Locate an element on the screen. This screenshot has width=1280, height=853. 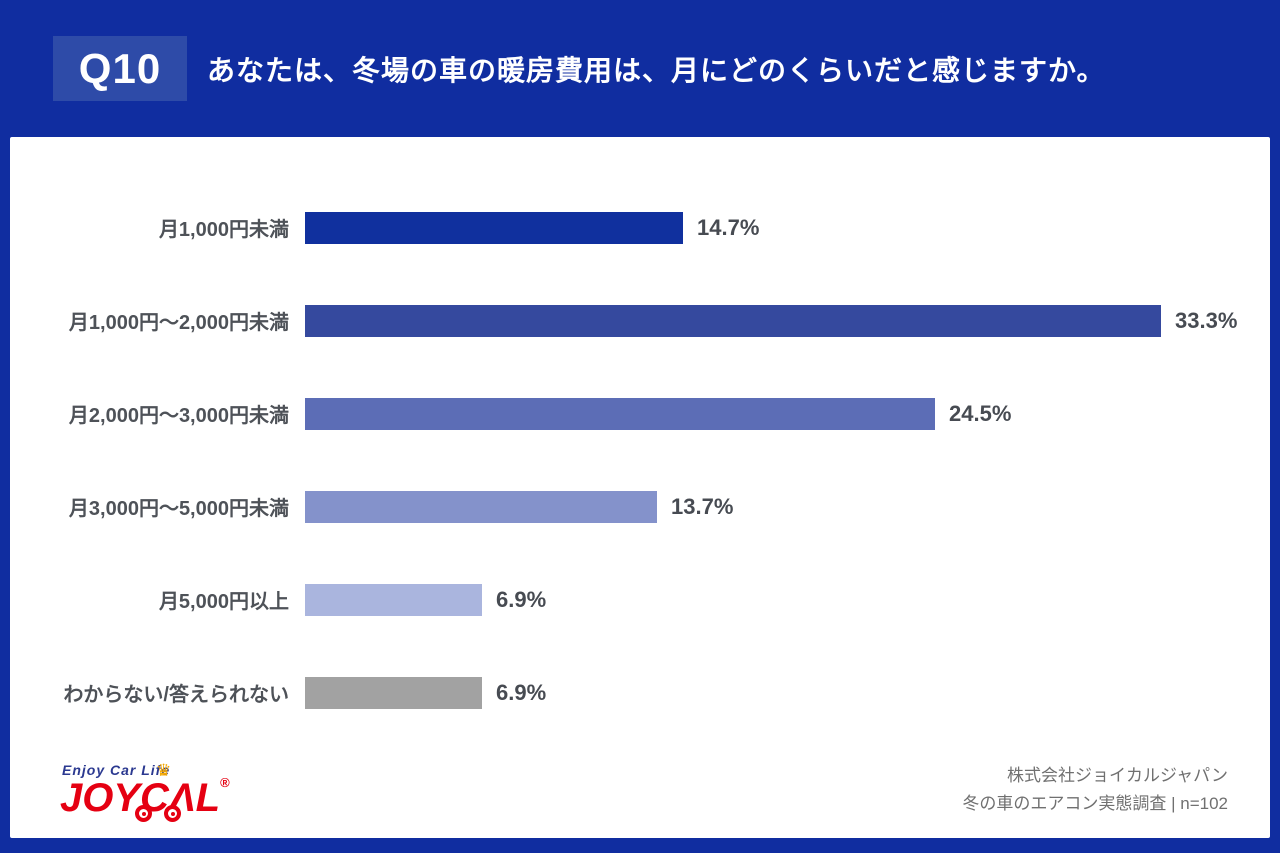
bar-row: 月2,000円〜3,000円未満 24.5% is located at coordinates (640, 413).